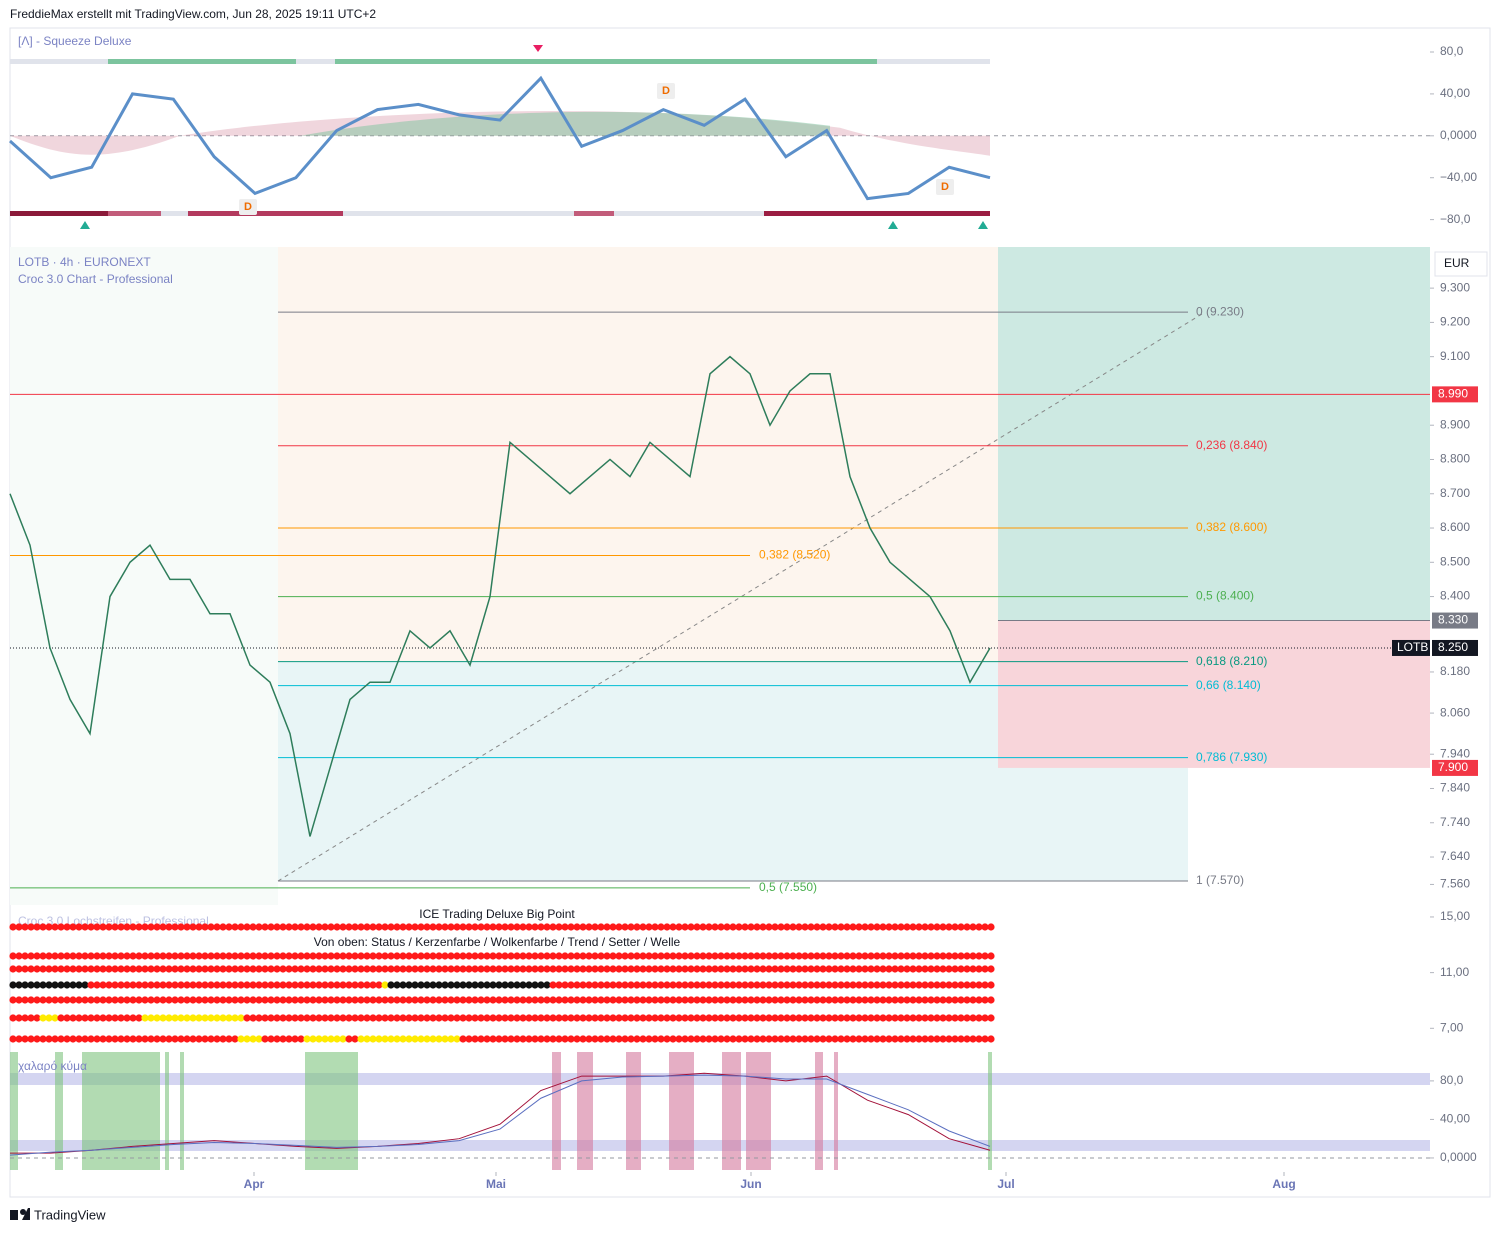 The height and width of the screenshot is (1233, 1501). What do you see at coordinates (52, 1066) in the screenshot?
I see `panel-title: χαλαρό κύμα` at bounding box center [52, 1066].